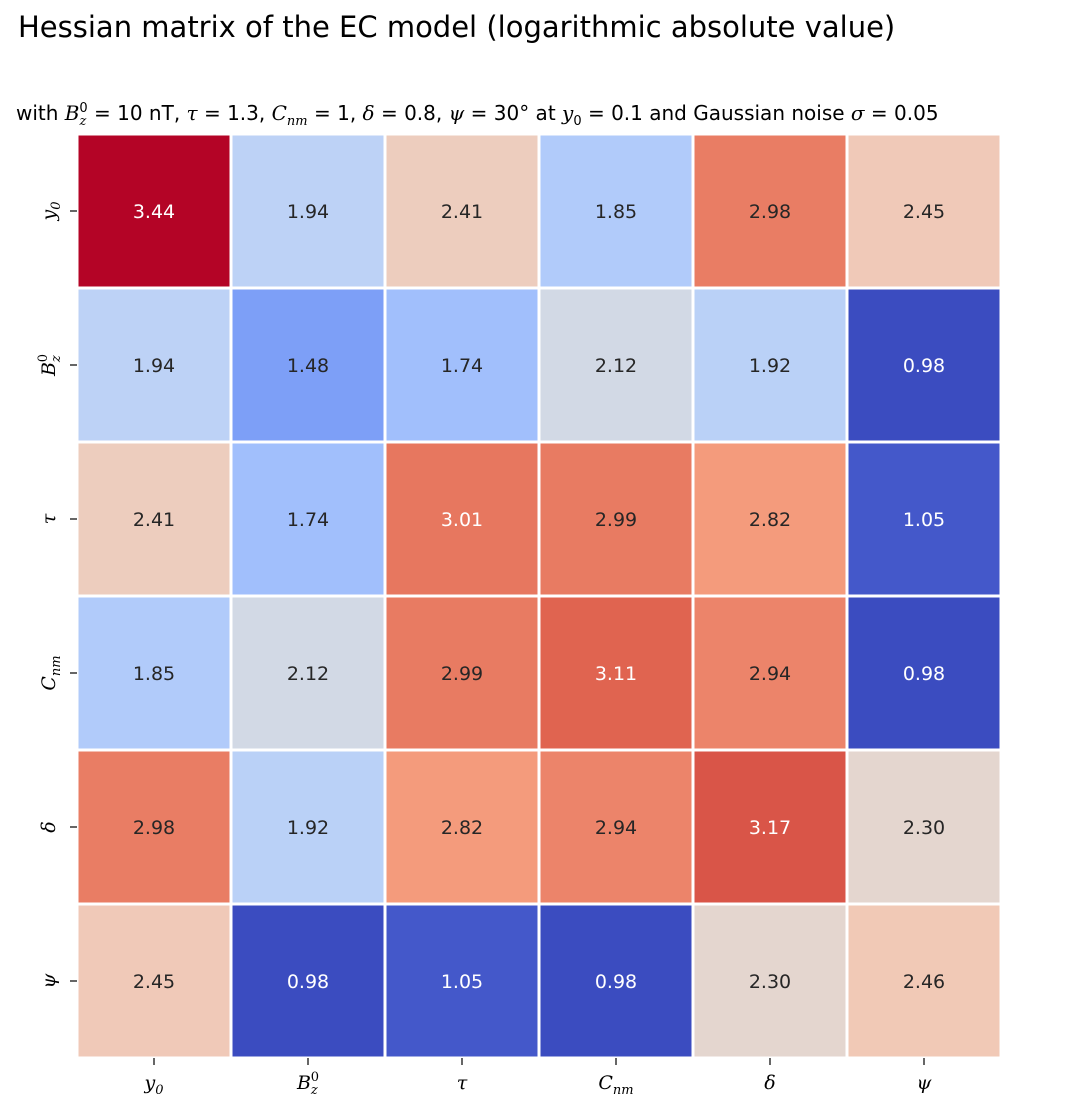  What do you see at coordinates (716, 113) in the screenshot?
I see `subtitle-text: = 0.1 and Gaussian noise` at bounding box center [716, 113].